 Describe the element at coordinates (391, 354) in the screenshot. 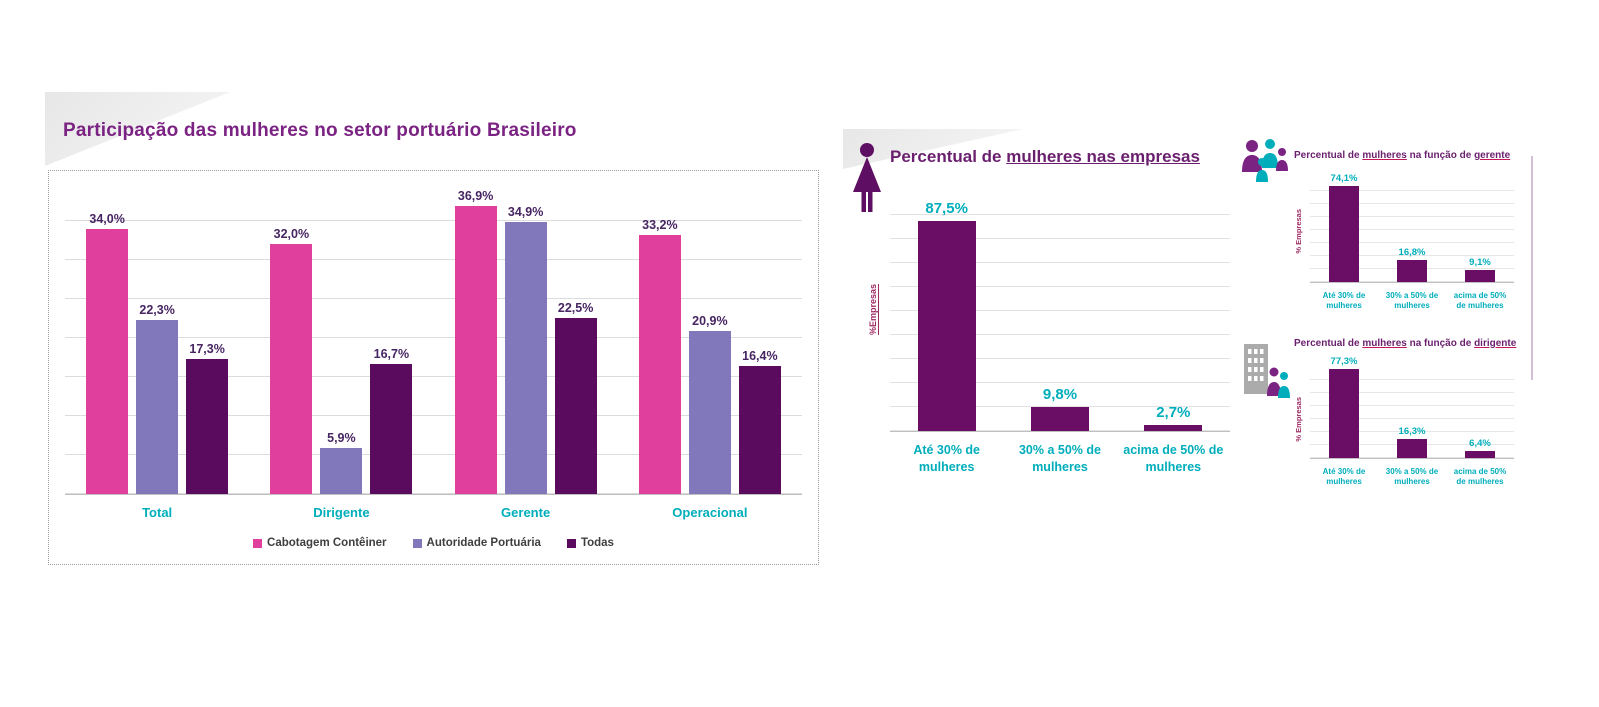

I see `bar-value-label: 16,7%` at that location.